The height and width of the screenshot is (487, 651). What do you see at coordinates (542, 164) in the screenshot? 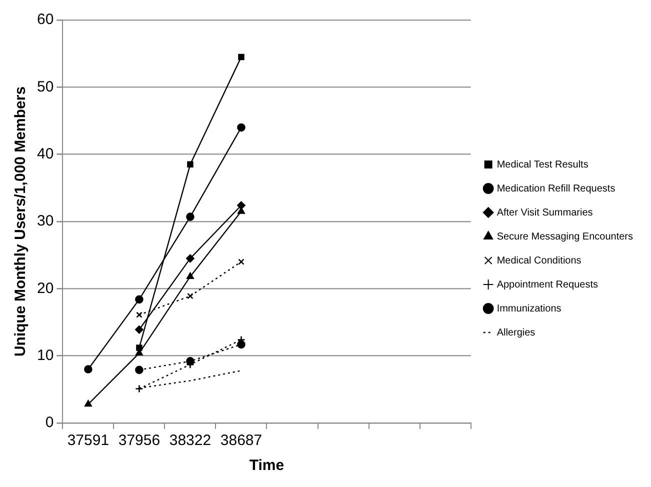
I see `legend-label: Medical Test Results` at bounding box center [542, 164].